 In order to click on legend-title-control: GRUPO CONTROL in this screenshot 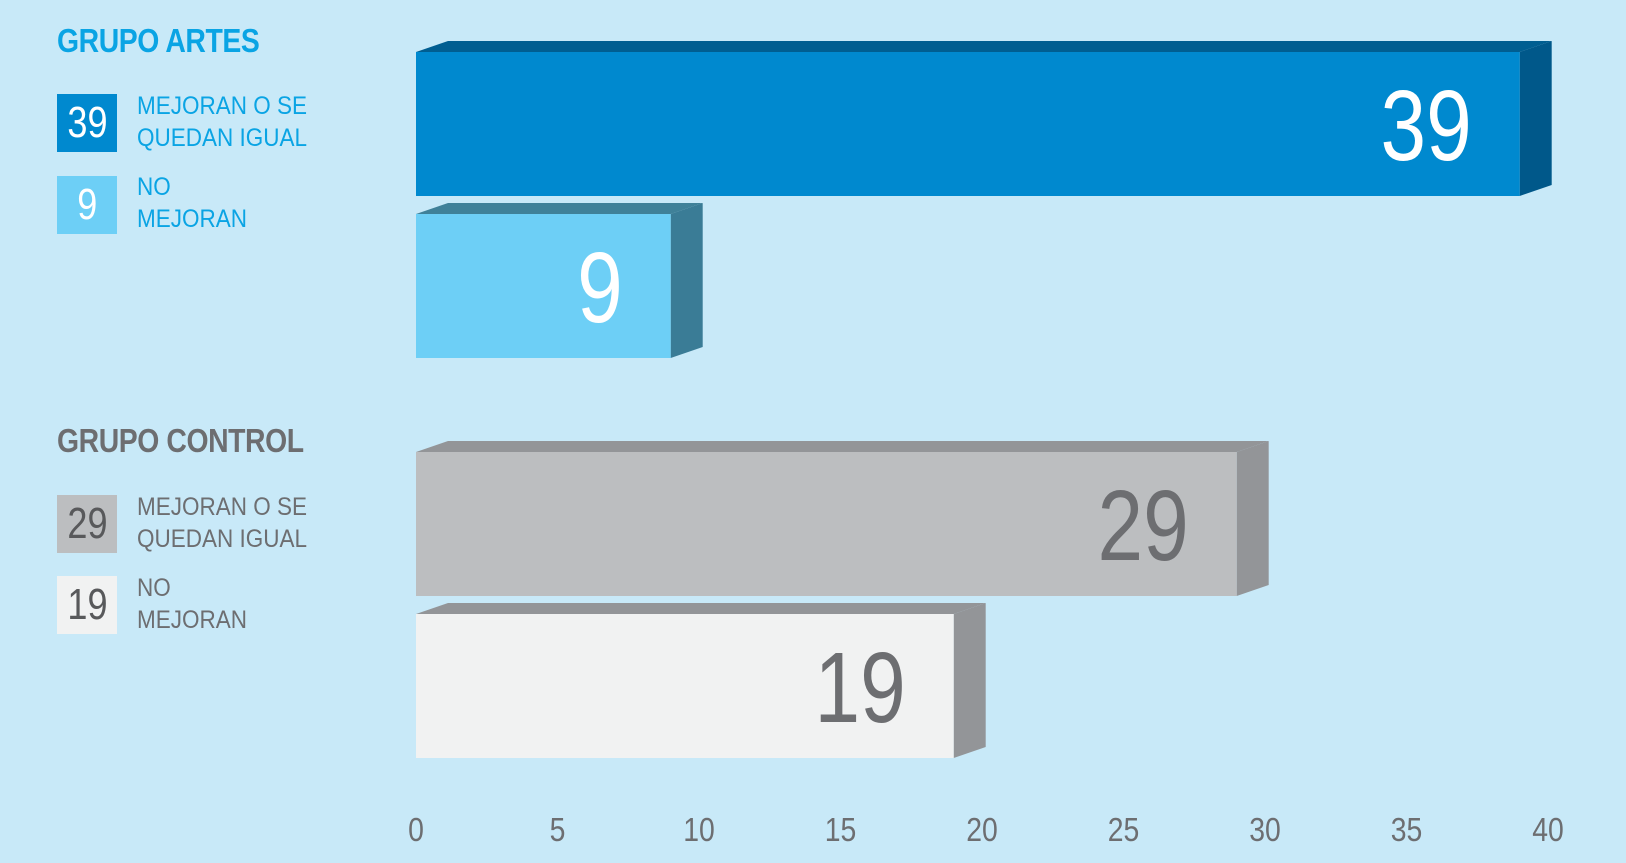, I will do `click(180, 440)`.